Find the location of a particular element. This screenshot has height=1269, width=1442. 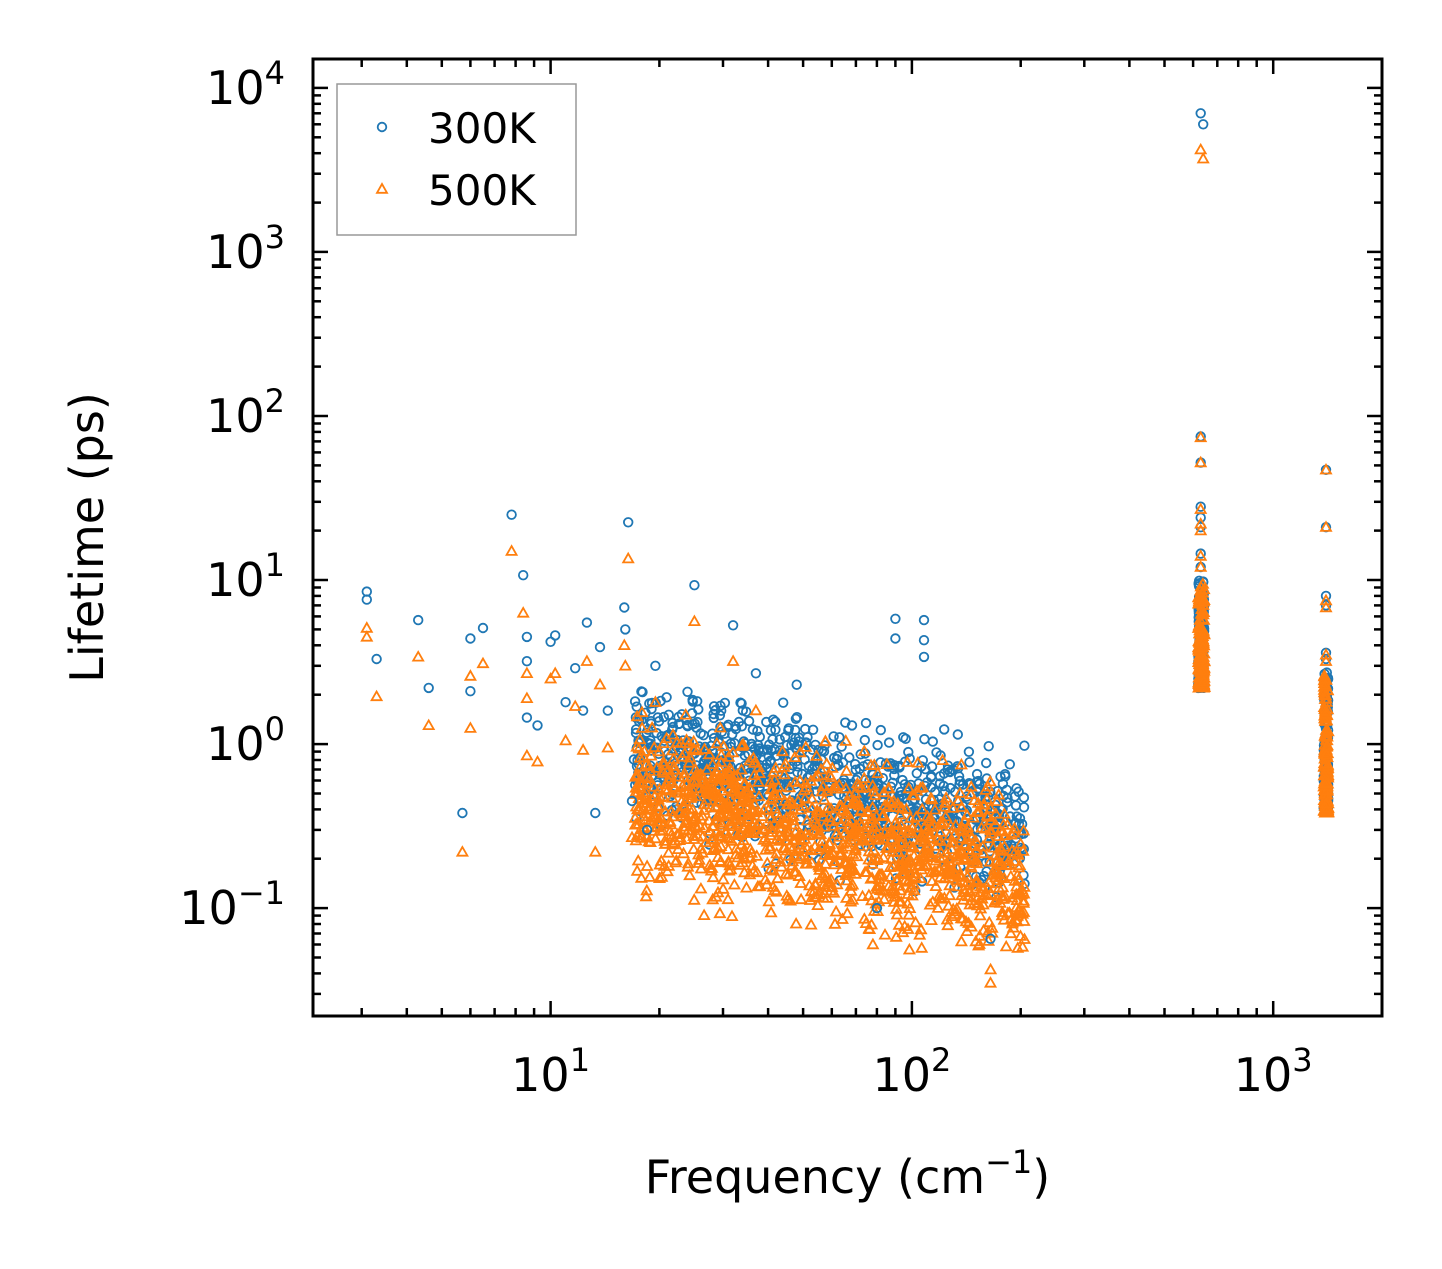

y-tick-label: 102 is located at coordinates (245, 412).